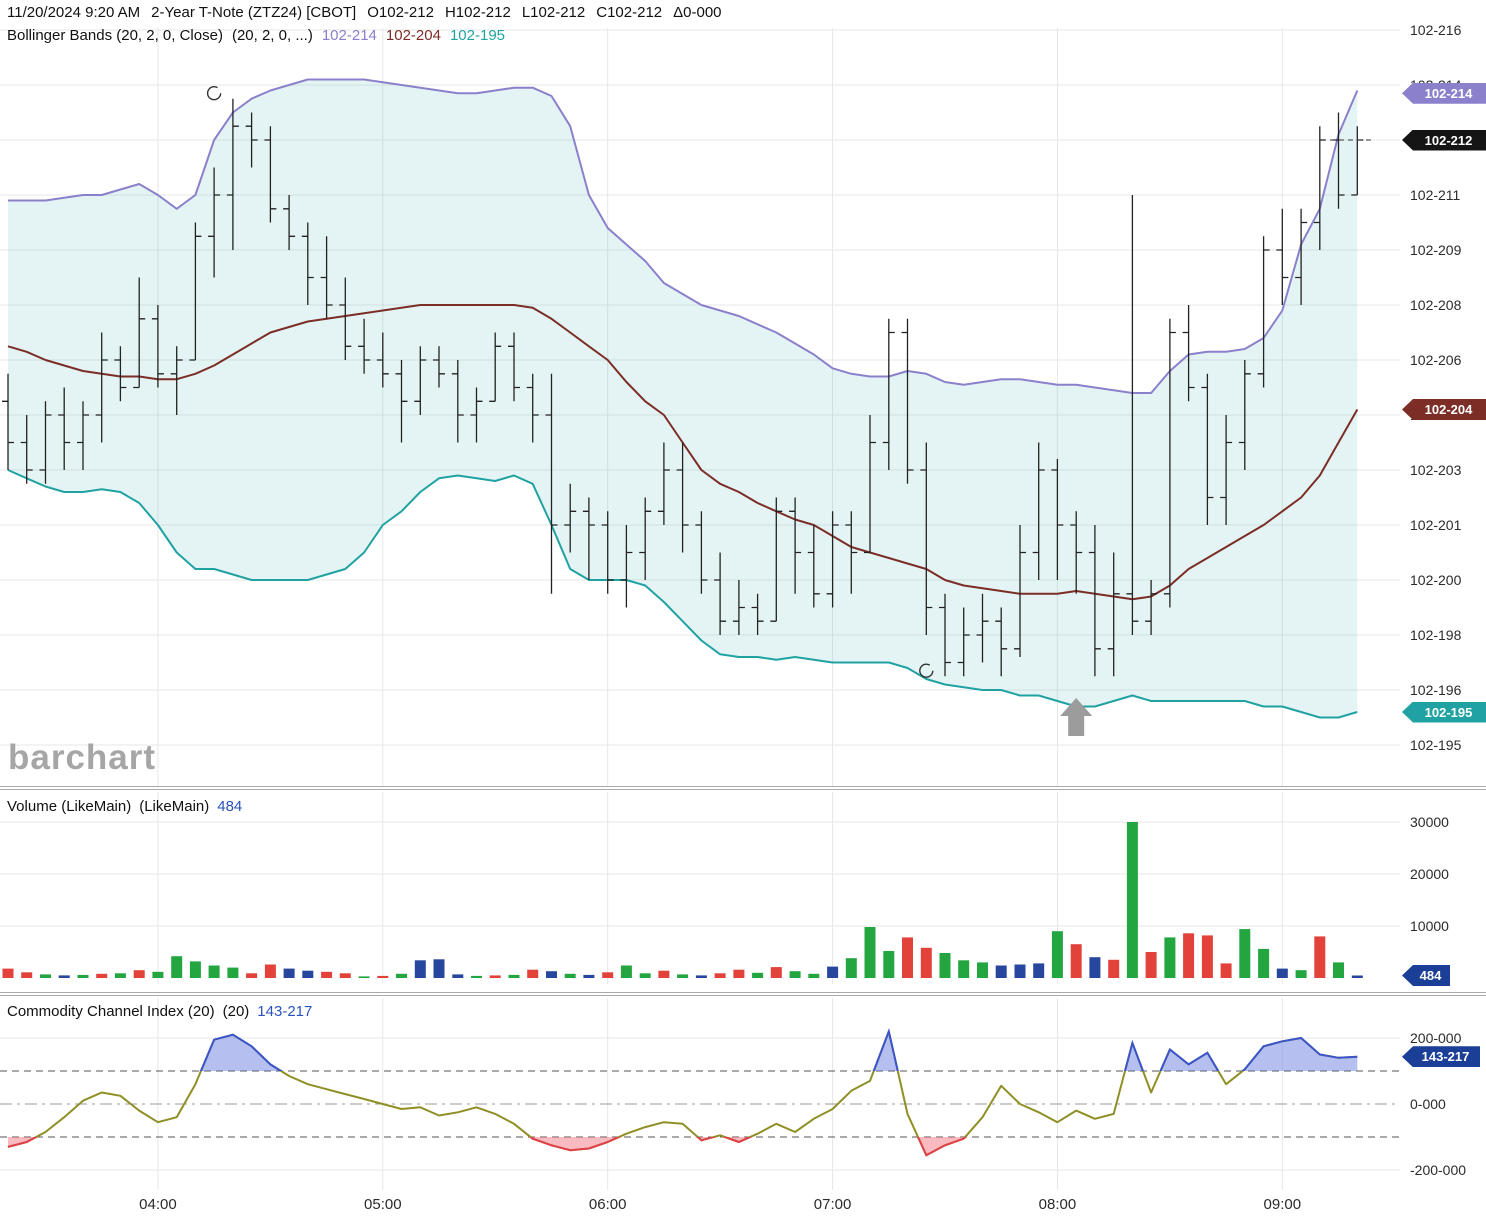  What do you see at coordinates (1436, 690) in the screenshot?
I see `price-axis-label: 102-196` at bounding box center [1436, 690].